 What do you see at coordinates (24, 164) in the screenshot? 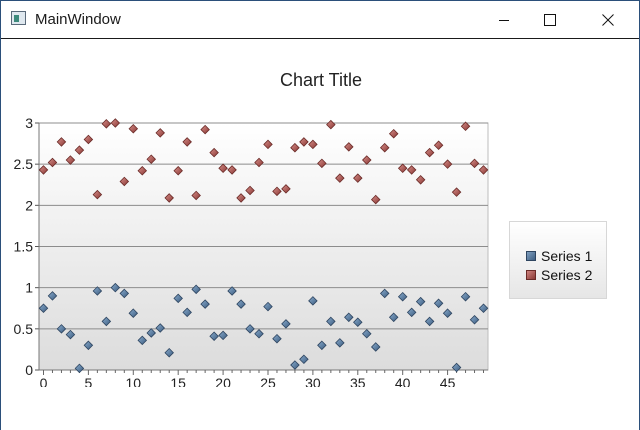
I see `y-tick-label: 2.5` at bounding box center [24, 164].